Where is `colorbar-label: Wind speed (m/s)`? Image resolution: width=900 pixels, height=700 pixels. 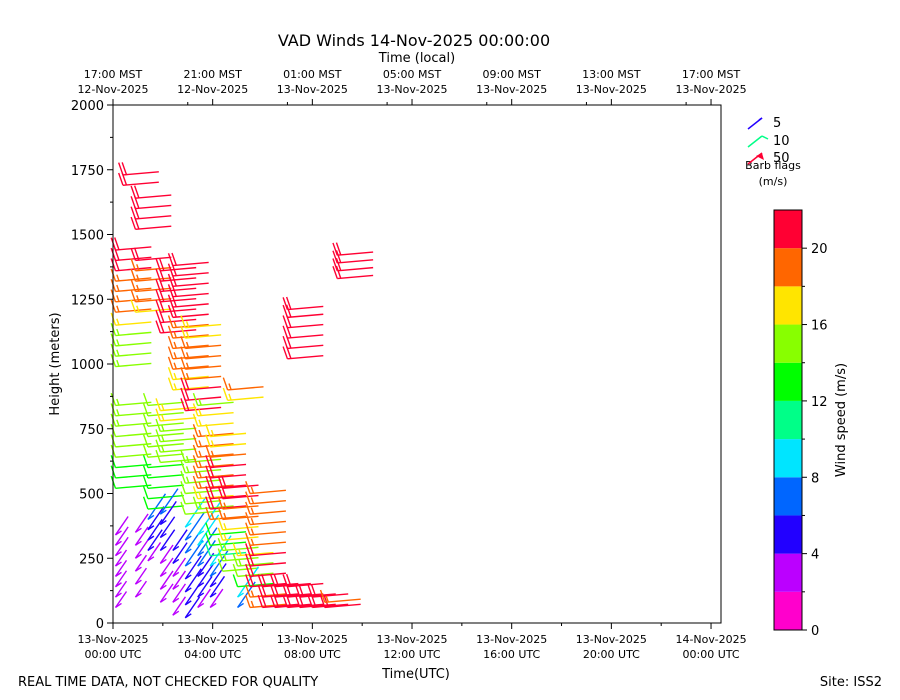 colorbar-label: Wind speed (m/s) is located at coordinates (841, 420).